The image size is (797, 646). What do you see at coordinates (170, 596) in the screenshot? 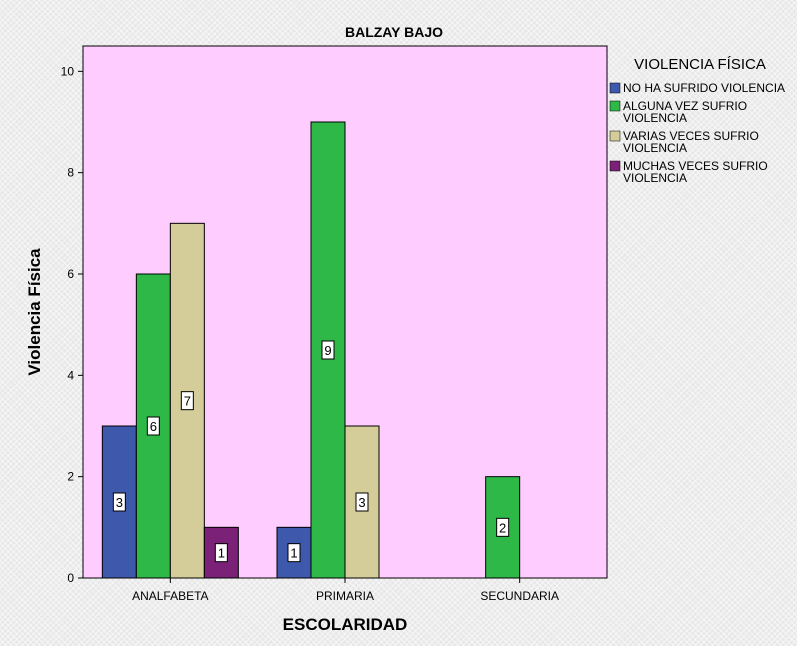
I see `x-tick-label: ANALFABETA` at bounding box center [170, 596].